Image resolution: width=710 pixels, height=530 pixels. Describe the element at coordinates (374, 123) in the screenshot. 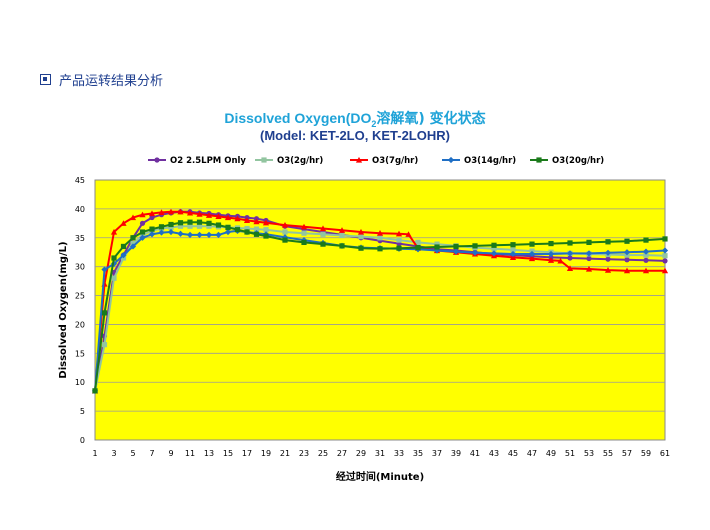

I see `chart-title-subscript: 2` at that location.